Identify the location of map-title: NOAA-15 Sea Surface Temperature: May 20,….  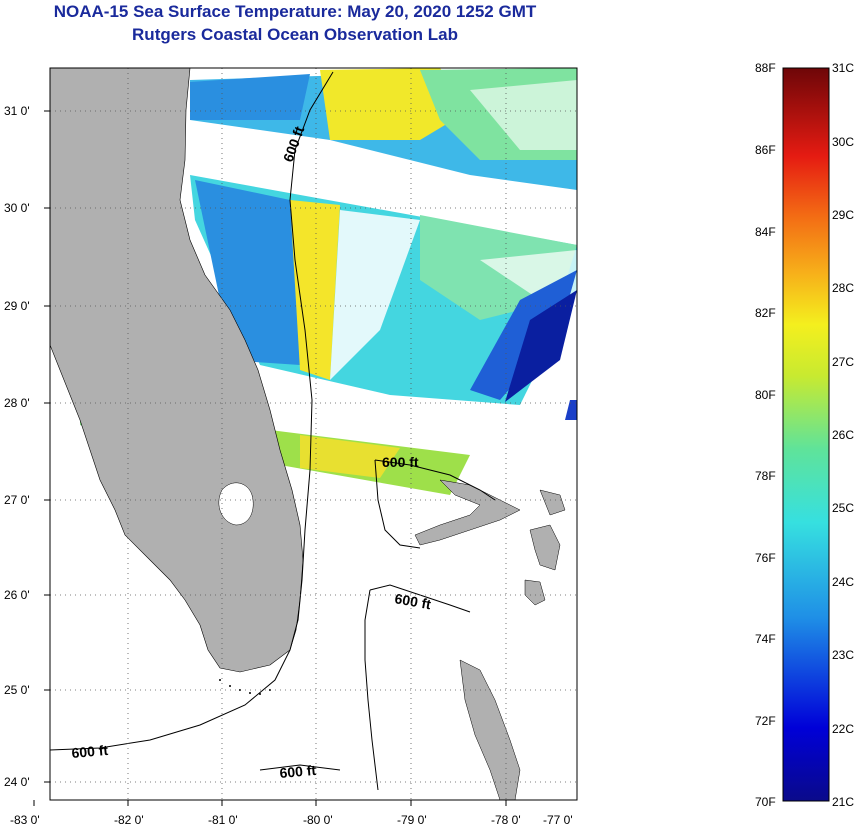
(295, 11).